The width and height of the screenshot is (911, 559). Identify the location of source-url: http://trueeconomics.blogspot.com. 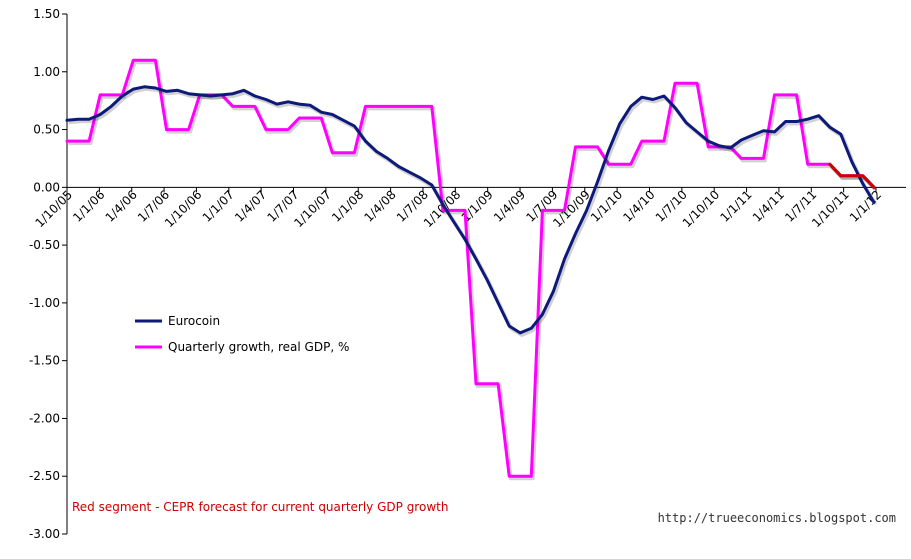
(777, 518).